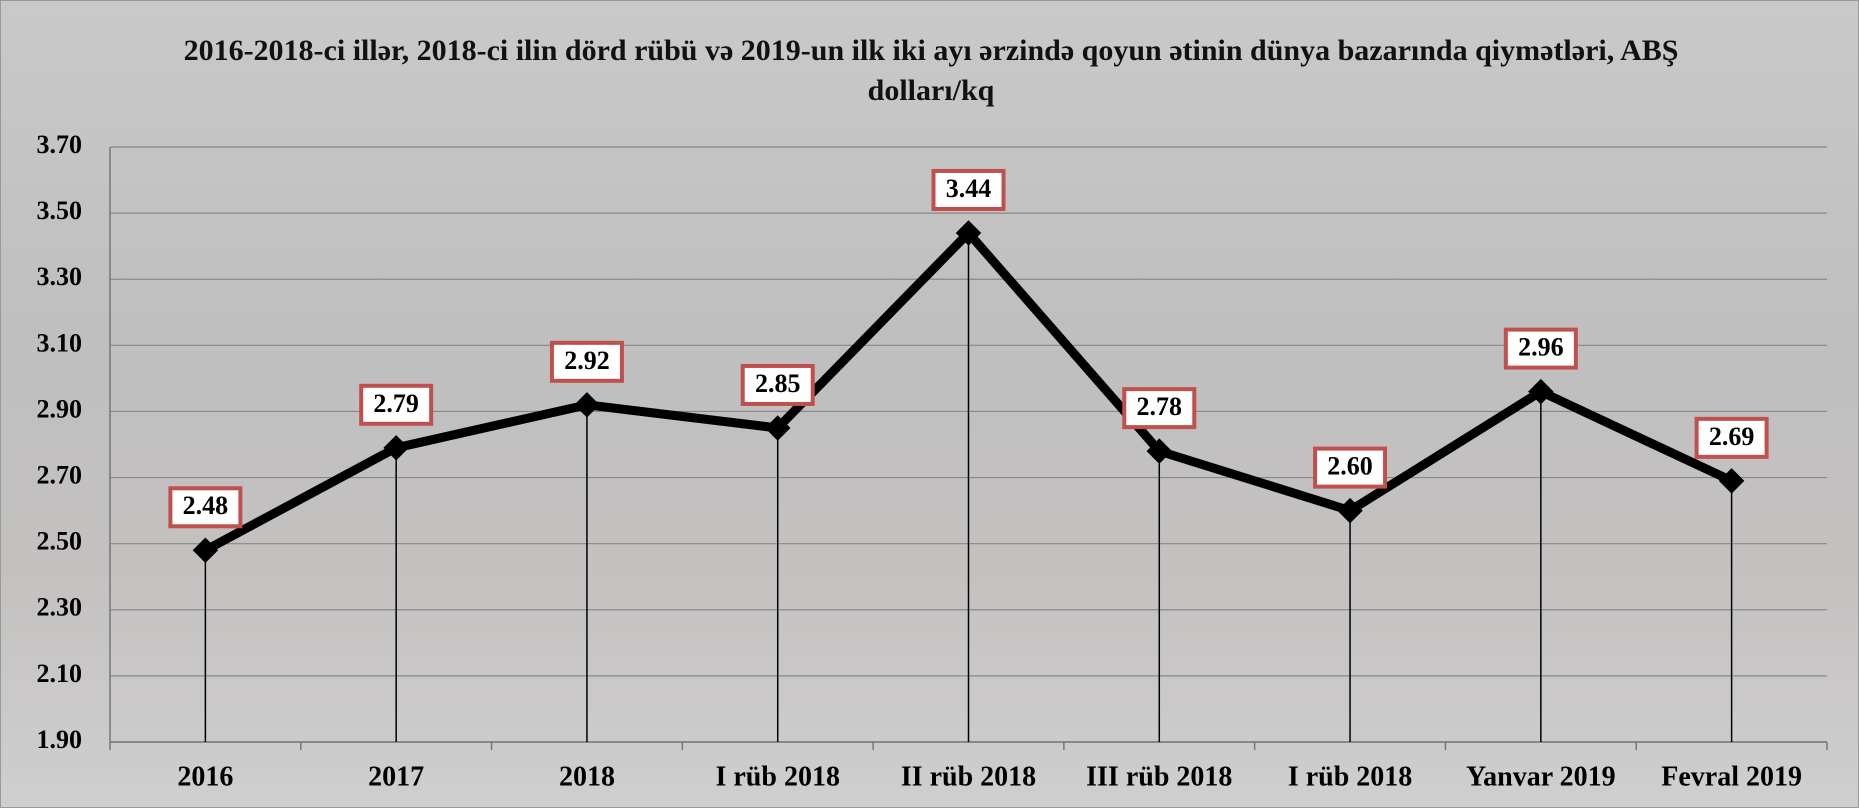  Describe the element at coordinates (60, 408) in the screenshot. I see `y-tick-label: 2.90` at that location.